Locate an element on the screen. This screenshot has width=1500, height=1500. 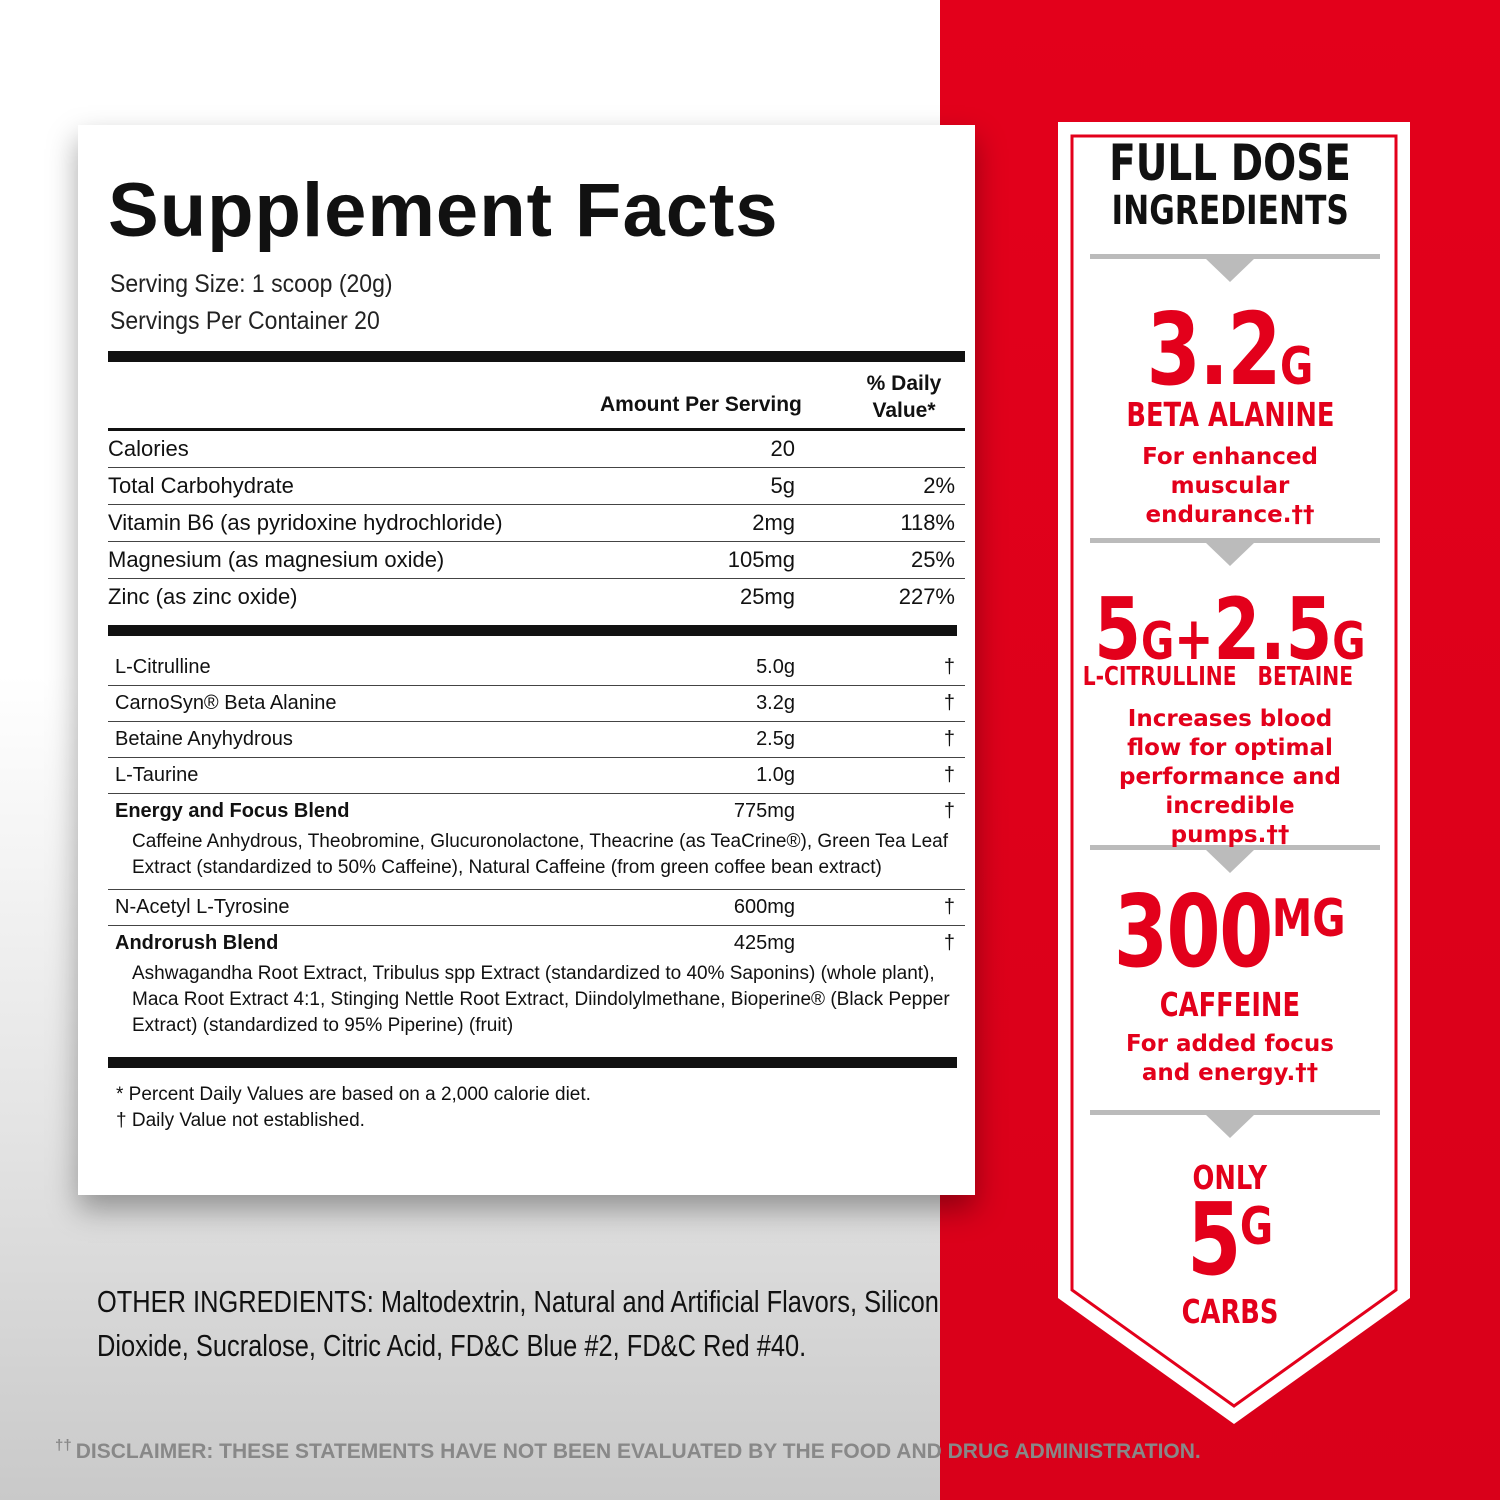
beta-desc: For enhanced muscular endurance.†† is located at coordinates (1230, 486).